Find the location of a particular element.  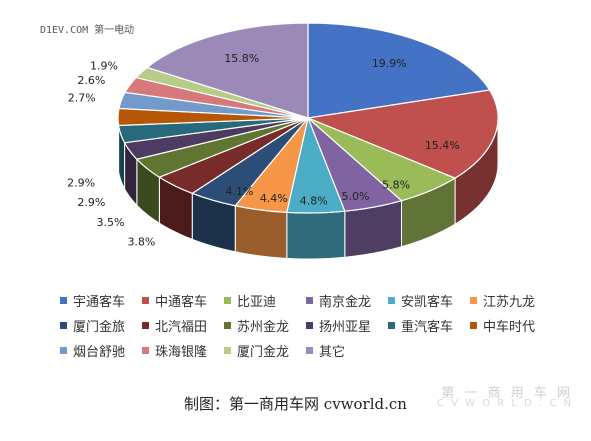

legend-item: 安凯客车 is located at coordinates (429, 300).